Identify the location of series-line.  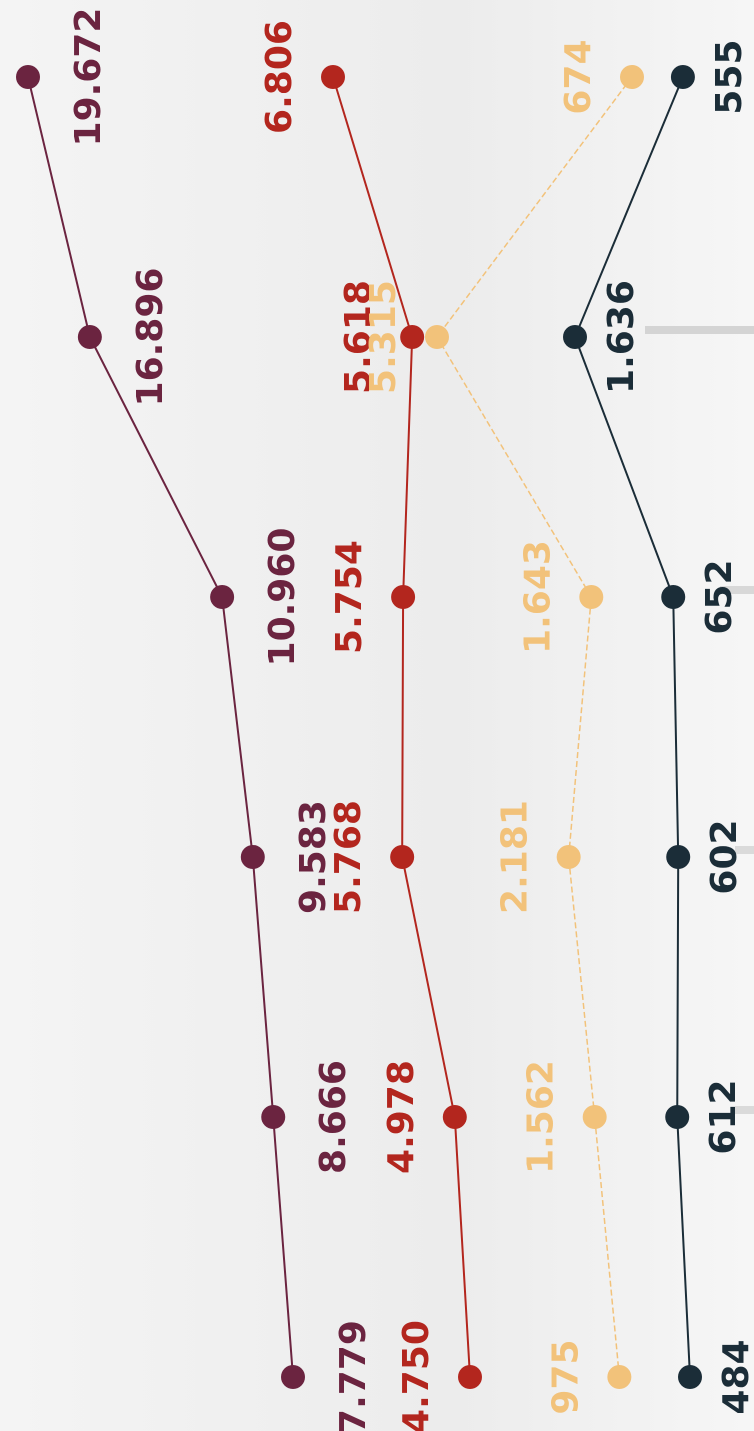
(632, 727).